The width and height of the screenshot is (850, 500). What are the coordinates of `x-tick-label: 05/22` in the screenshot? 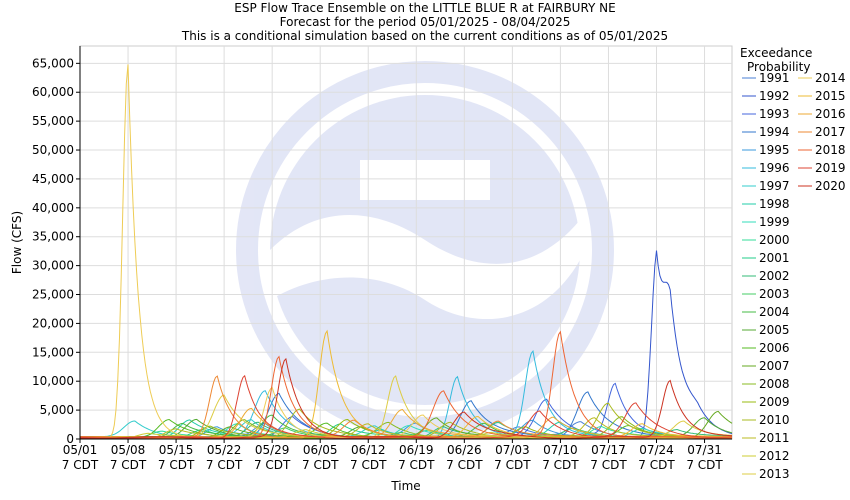 It's located at (224, 450).